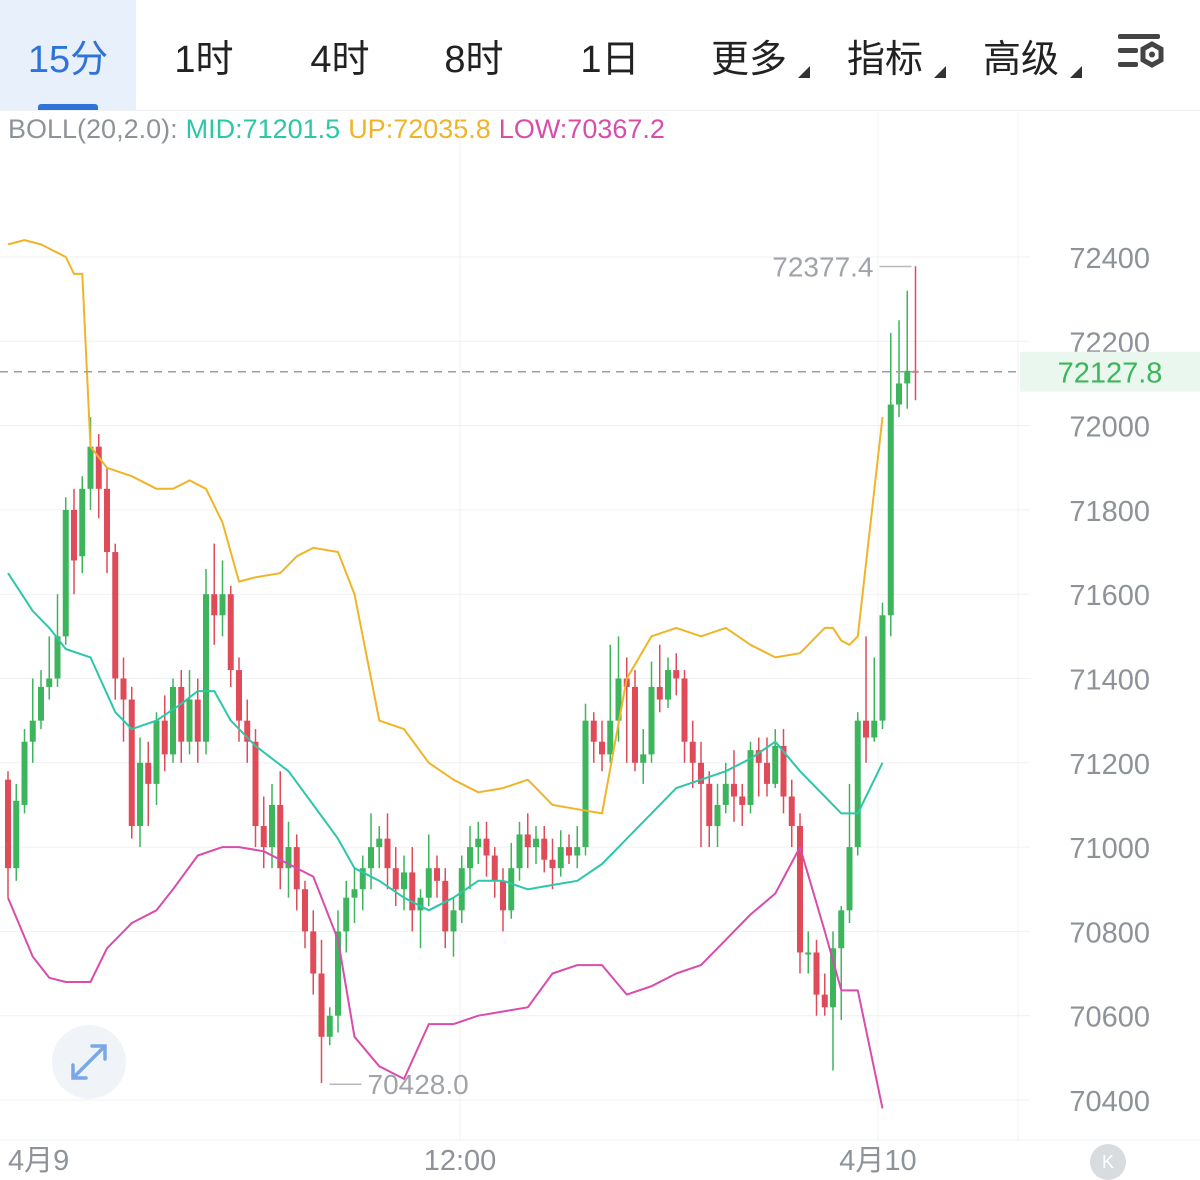 The height and width of the screenshot is (1180, 1200). What do you see at coordinates (68, 55) in the screenshot?
I see `tab-15min: 15分` at bounding box center [68, 55].